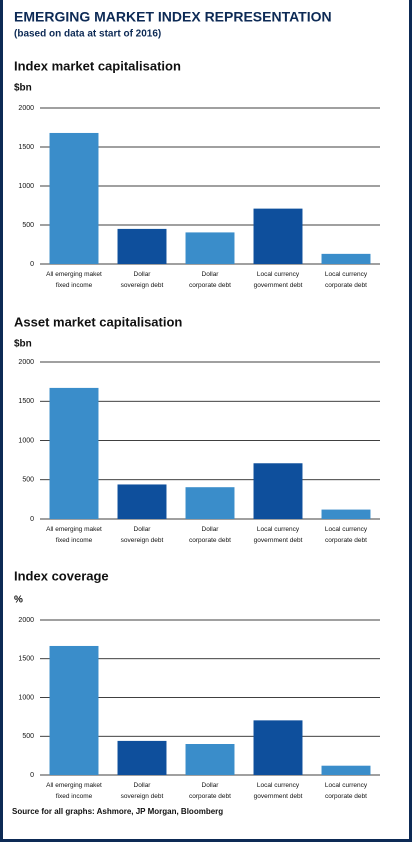  I want to click on chart-title: Asset market capitalisation, so click(98, 321).